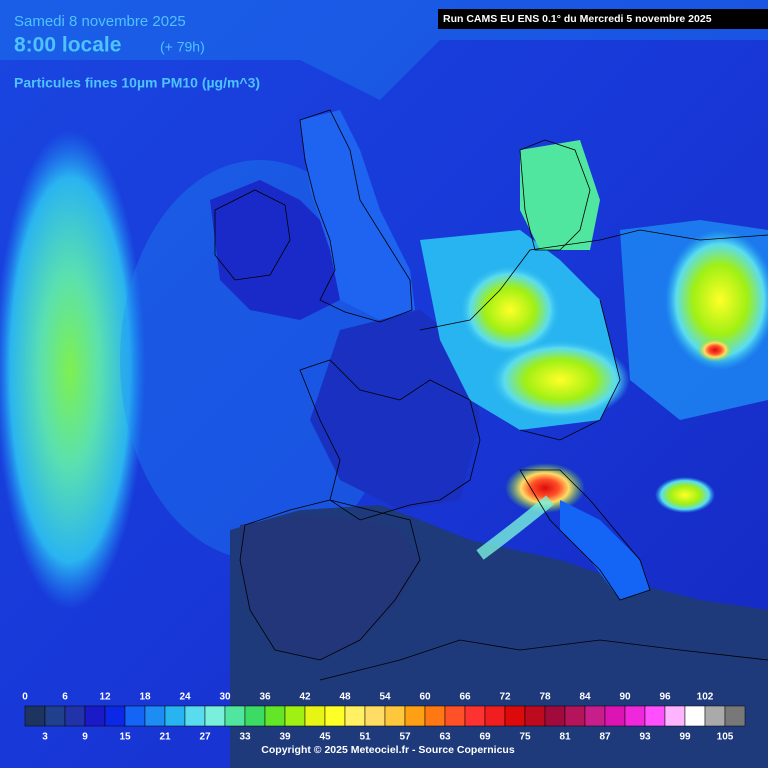  What do you see at coordinates (605, 737) in the screenshot?
I see `legend-tick-label: 87` at bounding box center [605, 737].